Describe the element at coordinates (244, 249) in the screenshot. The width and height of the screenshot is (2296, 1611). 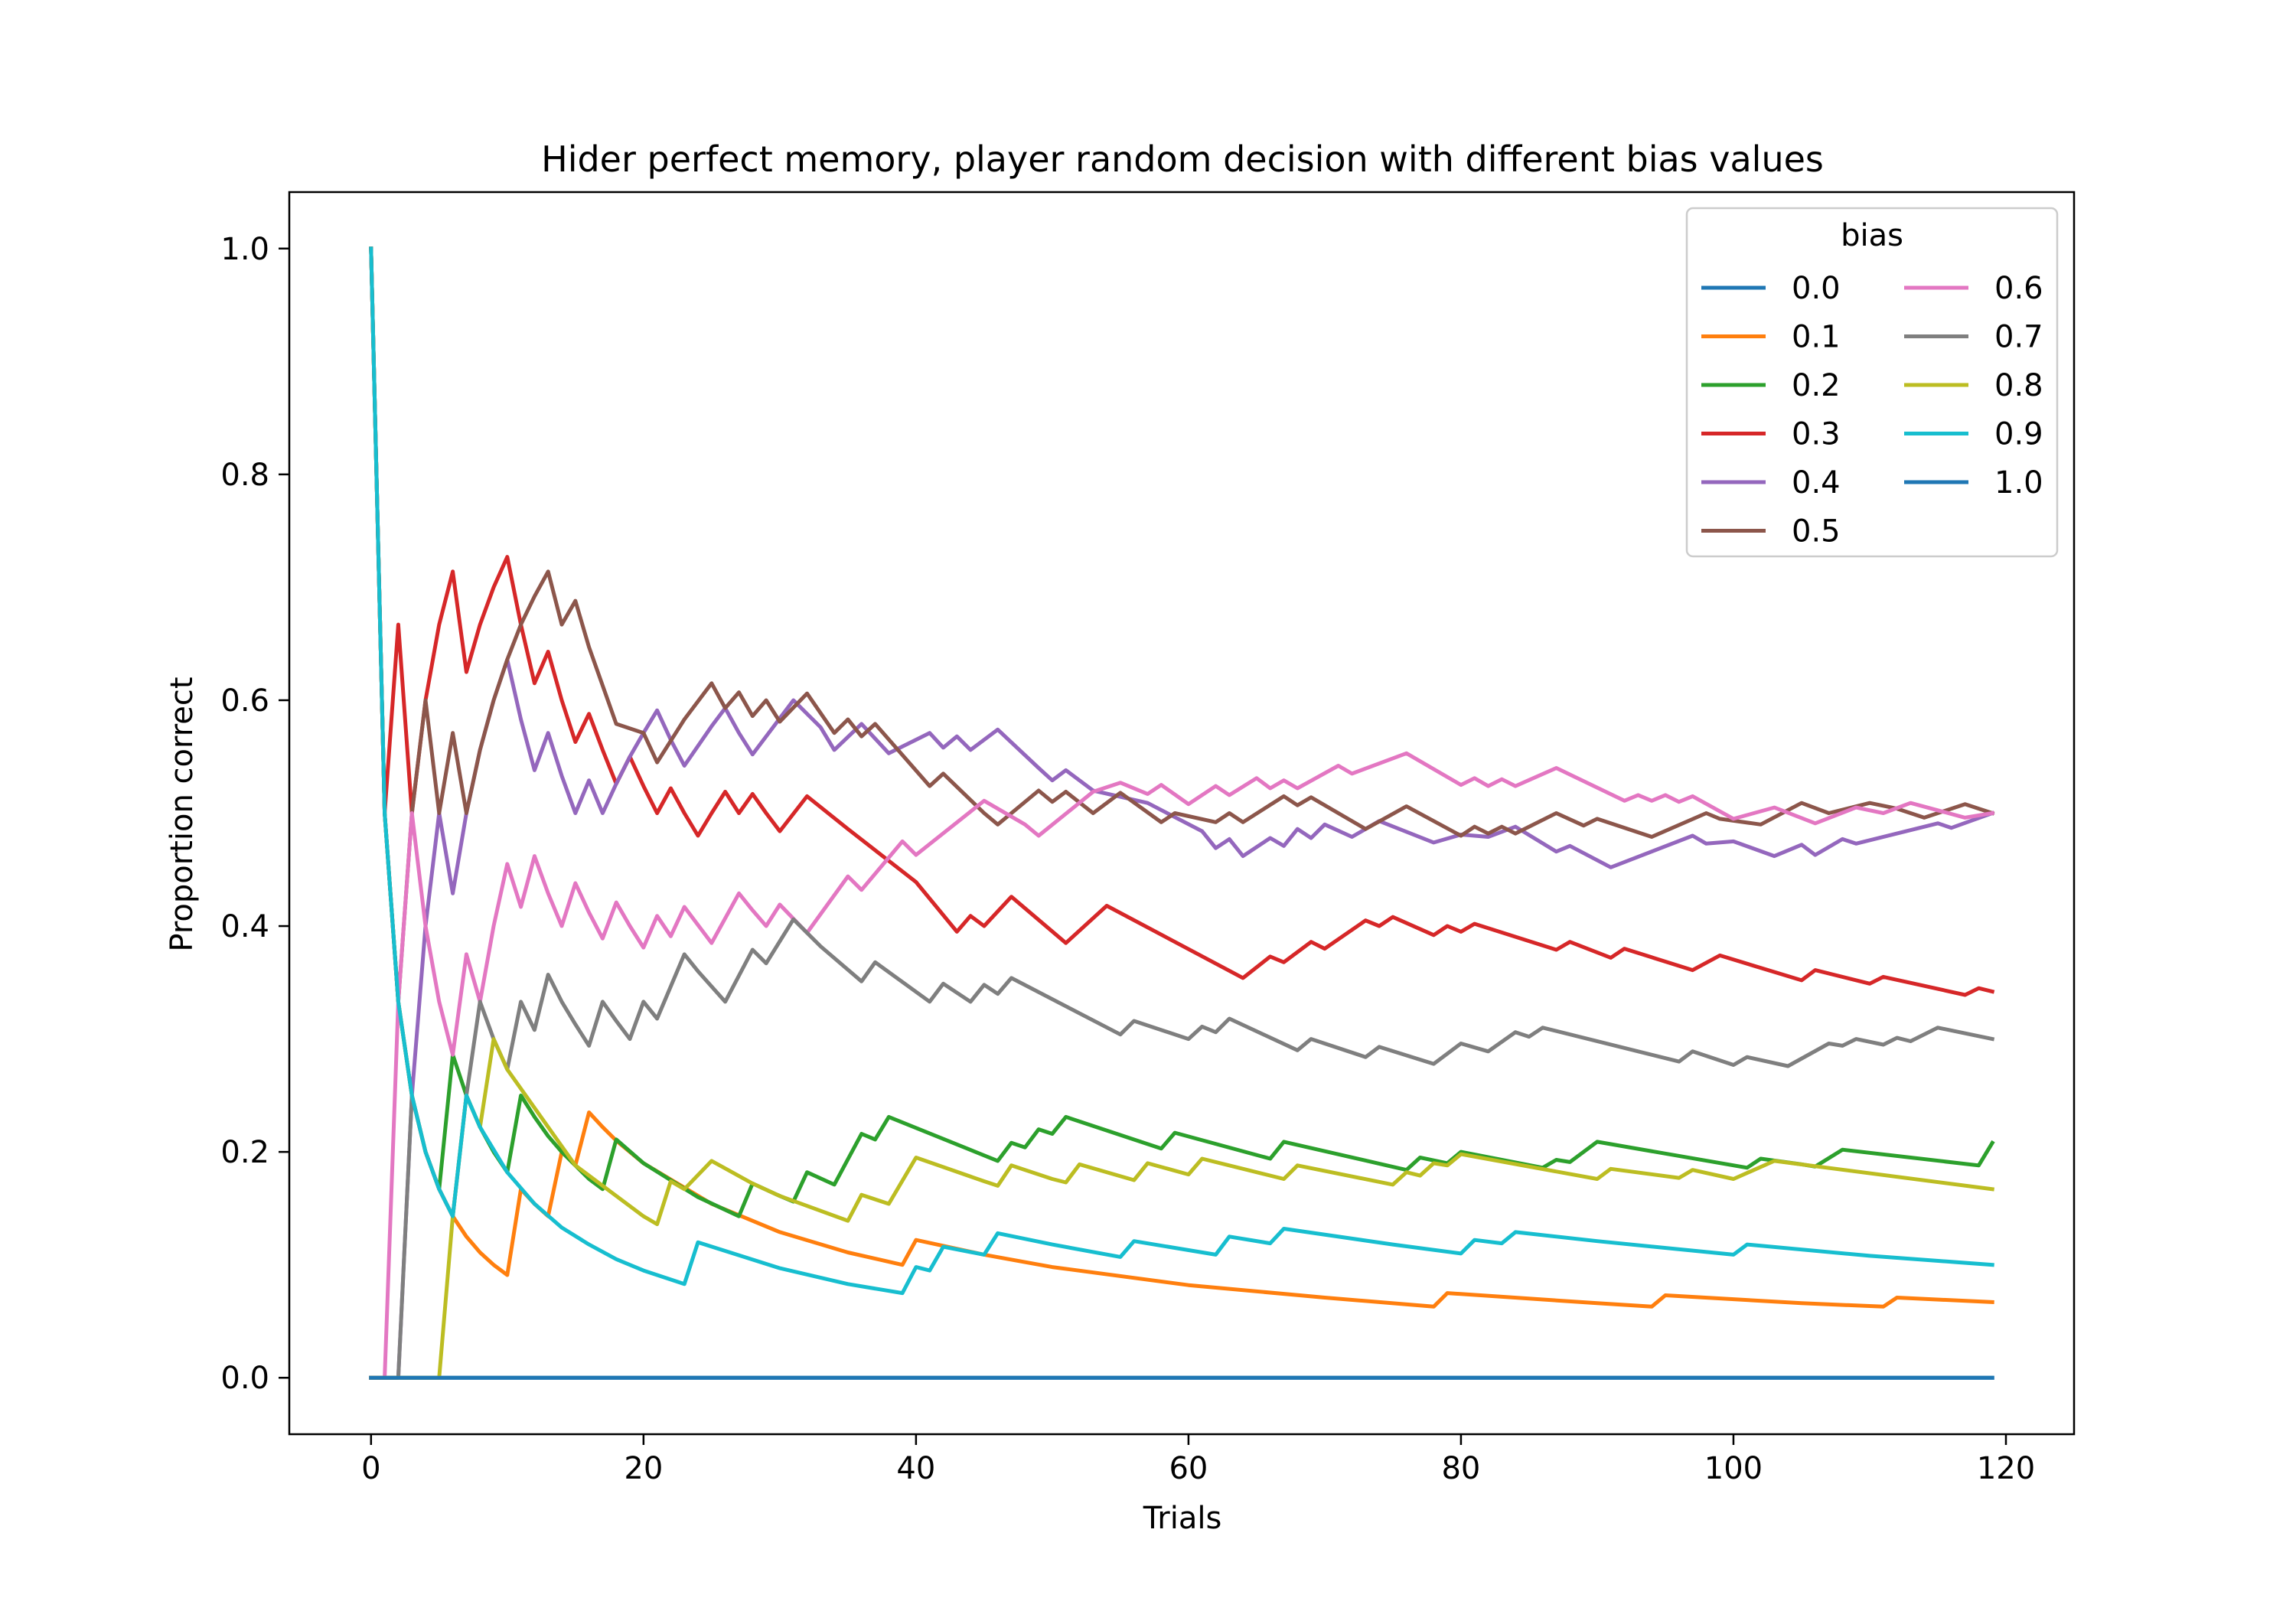
I see `y-tick-label: 1.0` at that location.